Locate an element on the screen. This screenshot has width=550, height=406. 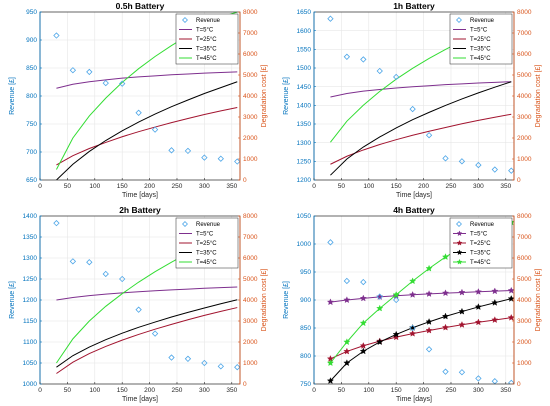
chart-title: 4h Battery is located at coordinates (414, 210).